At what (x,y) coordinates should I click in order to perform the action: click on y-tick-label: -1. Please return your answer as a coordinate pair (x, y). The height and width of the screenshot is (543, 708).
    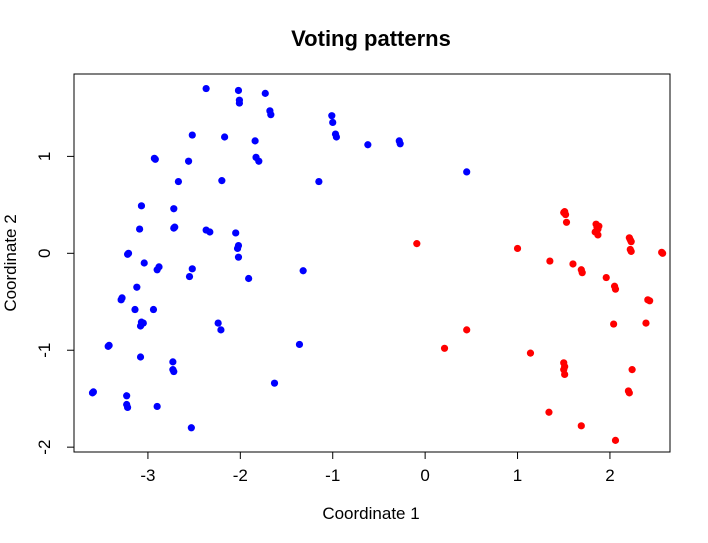
    Looking at the image, I should click on (44, 350).